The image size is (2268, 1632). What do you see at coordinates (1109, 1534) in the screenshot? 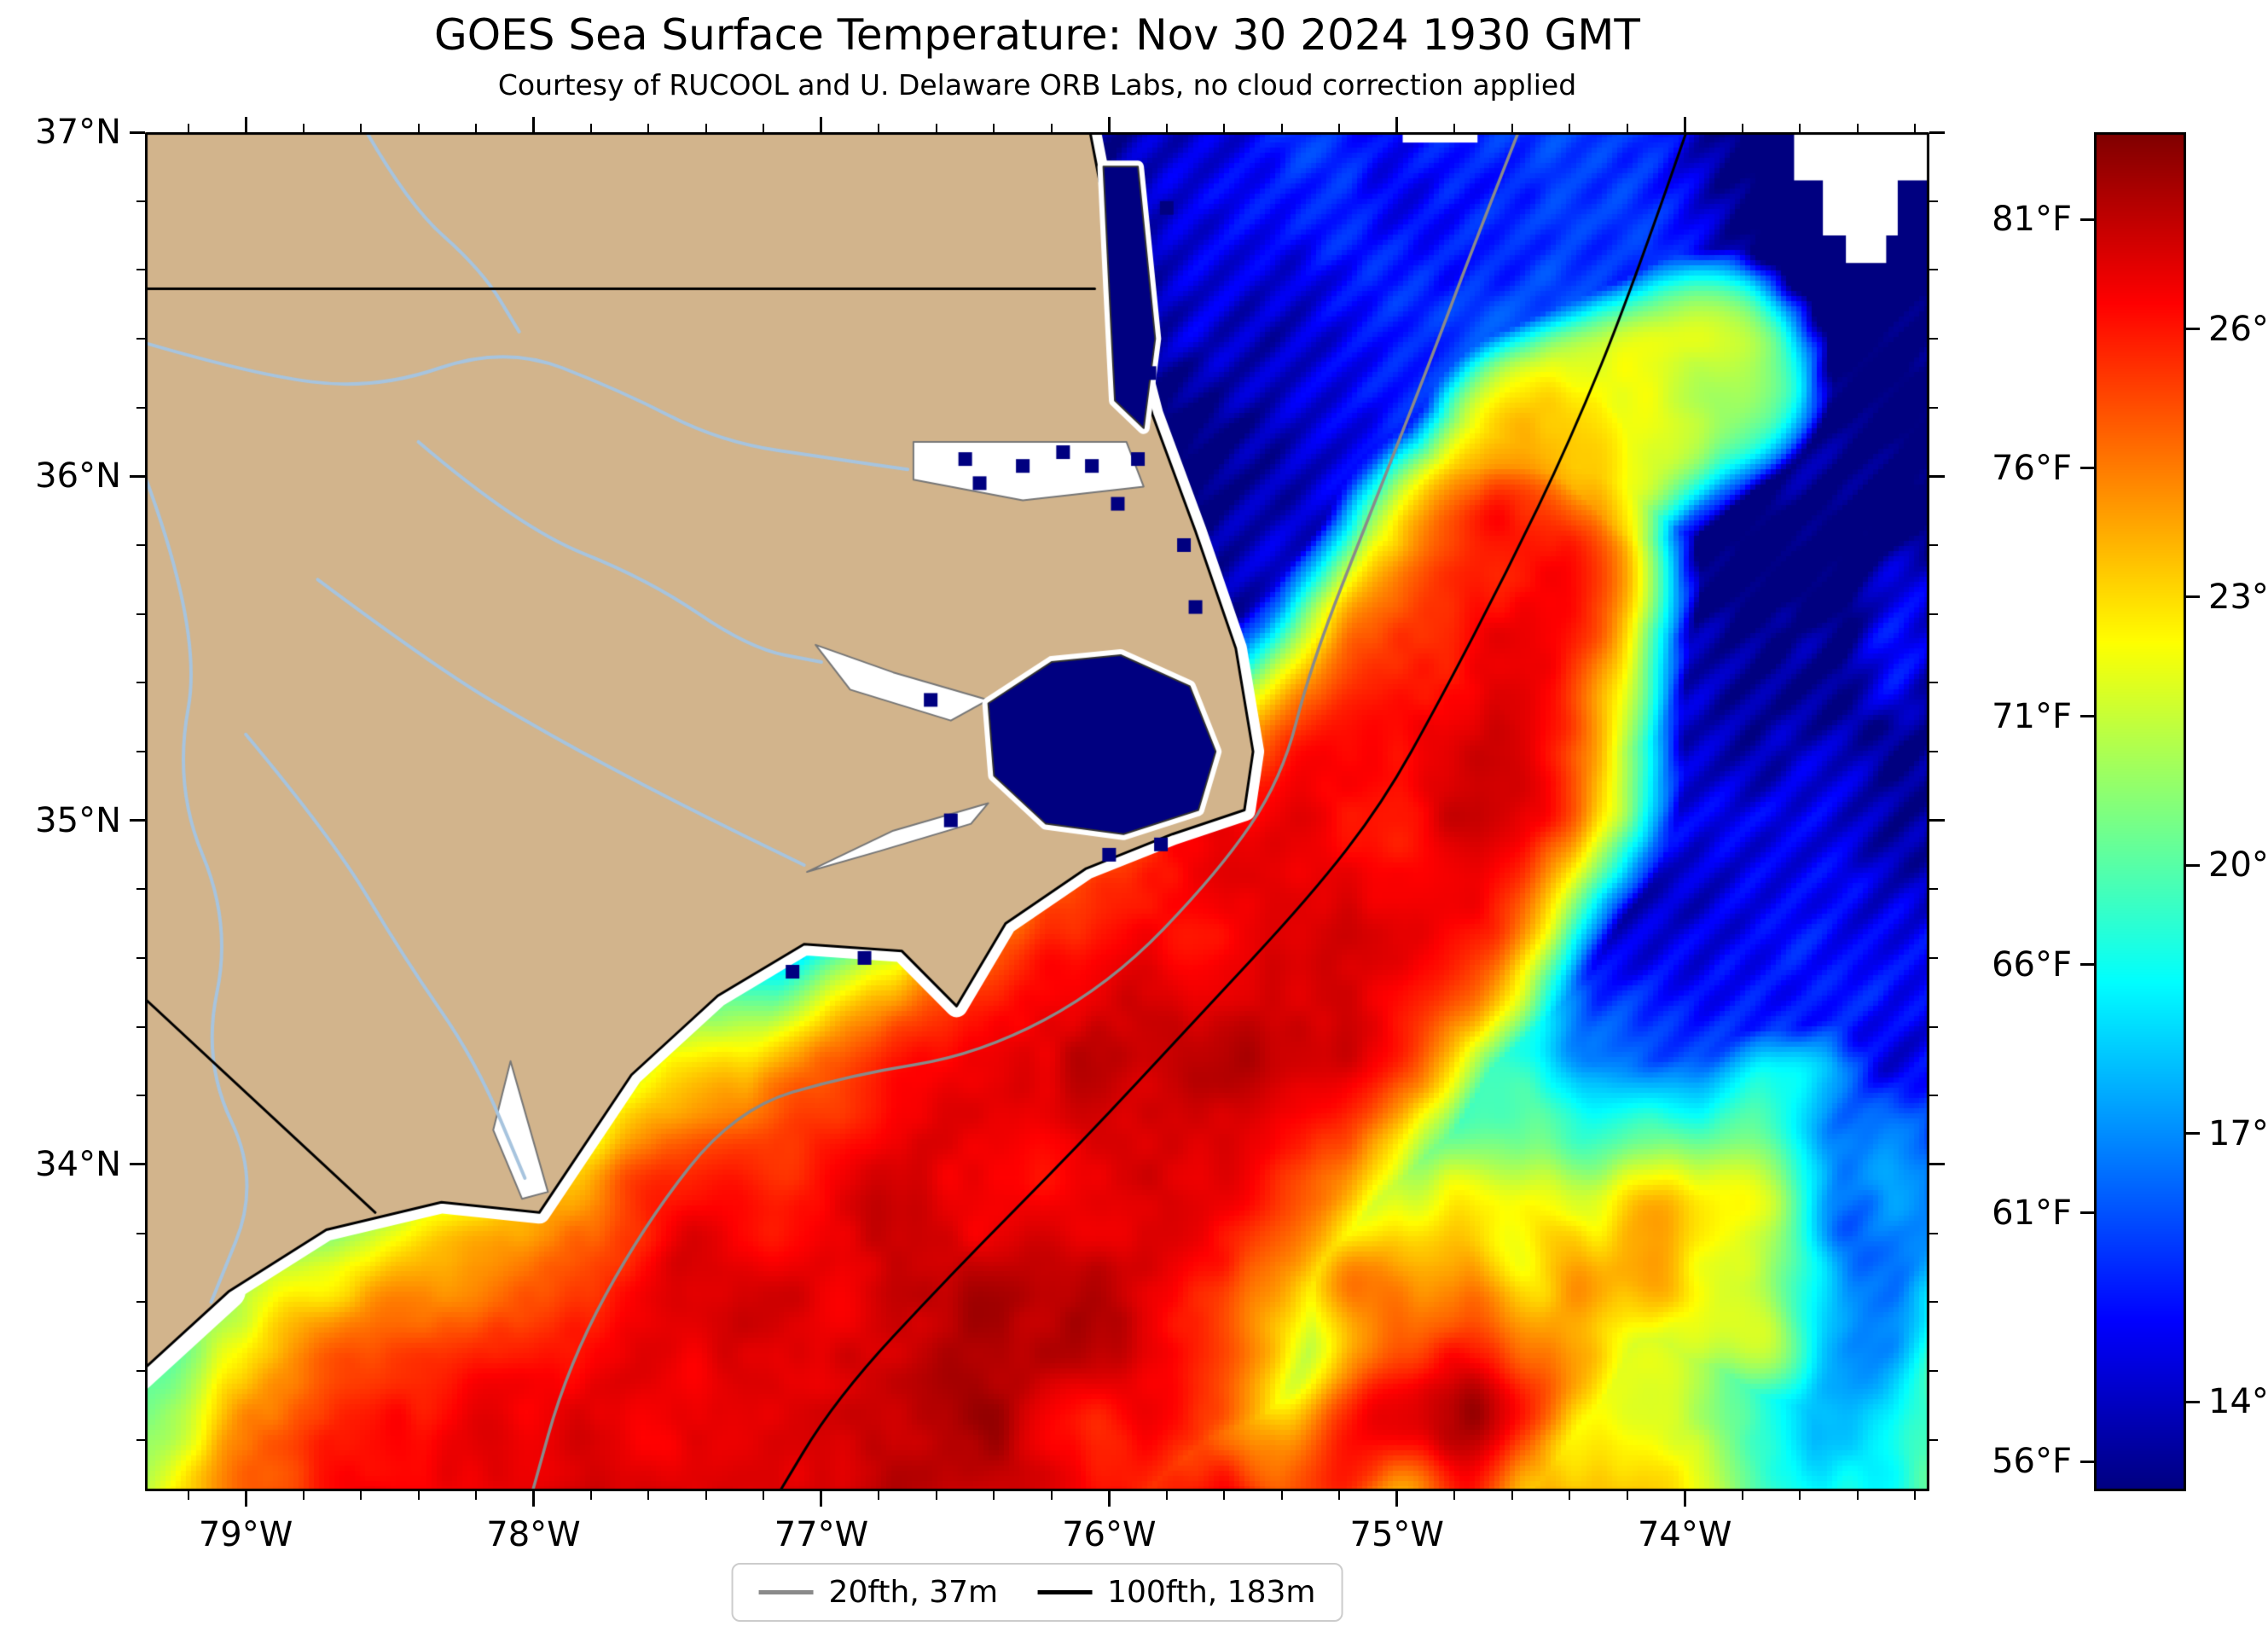
I see `x-tick-label: 76°W` at bounding box center [1109, 1534].